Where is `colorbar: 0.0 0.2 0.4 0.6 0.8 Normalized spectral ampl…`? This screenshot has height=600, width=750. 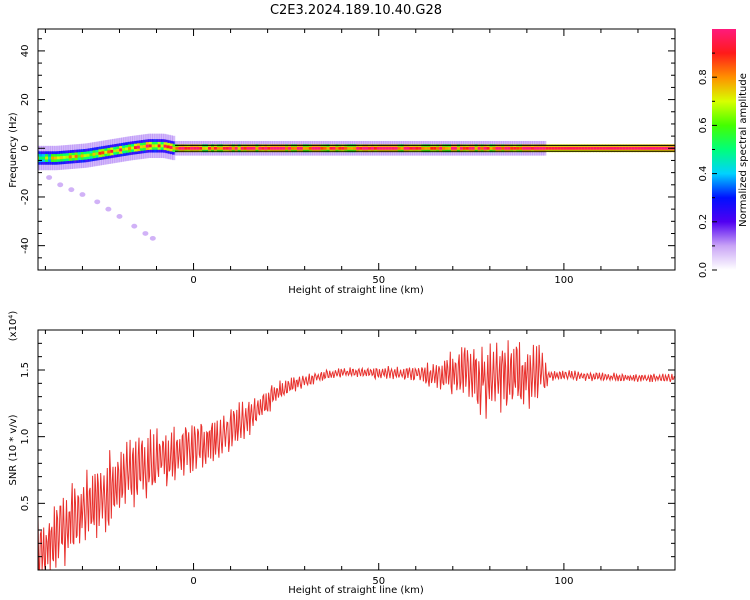 colorbar: 0.0 0.2 0.4 0.6 0.8 Normalized spectral ampl… is located at coordinates (723, 153).